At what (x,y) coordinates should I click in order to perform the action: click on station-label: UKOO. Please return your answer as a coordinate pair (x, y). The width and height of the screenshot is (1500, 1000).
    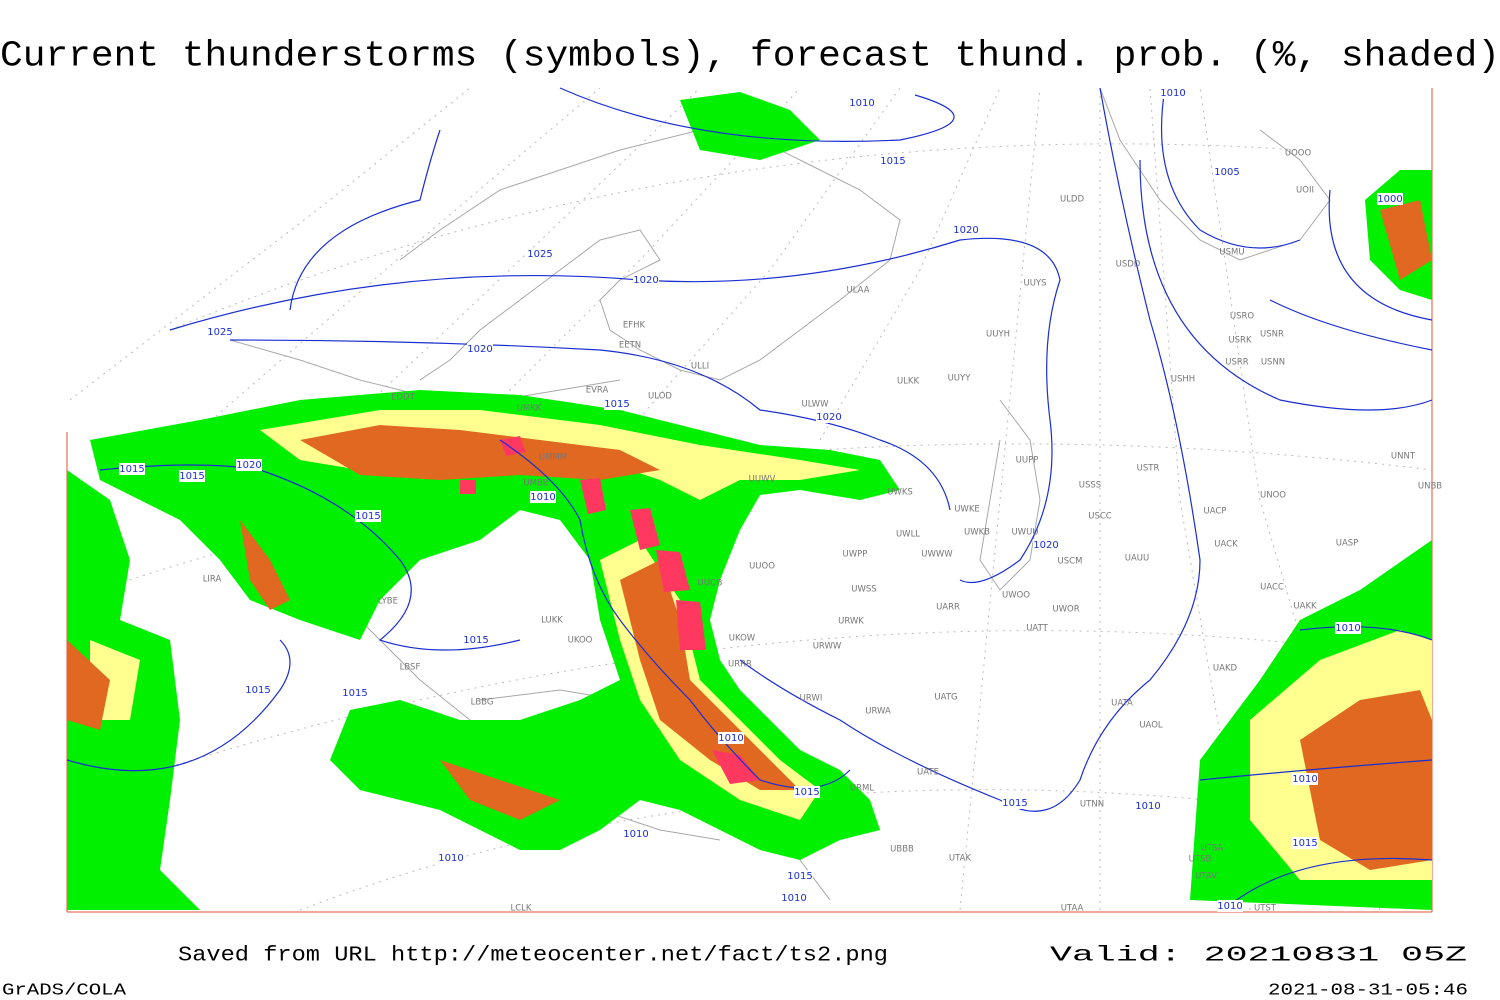
    Looking at the image, I should click on (580, 641).